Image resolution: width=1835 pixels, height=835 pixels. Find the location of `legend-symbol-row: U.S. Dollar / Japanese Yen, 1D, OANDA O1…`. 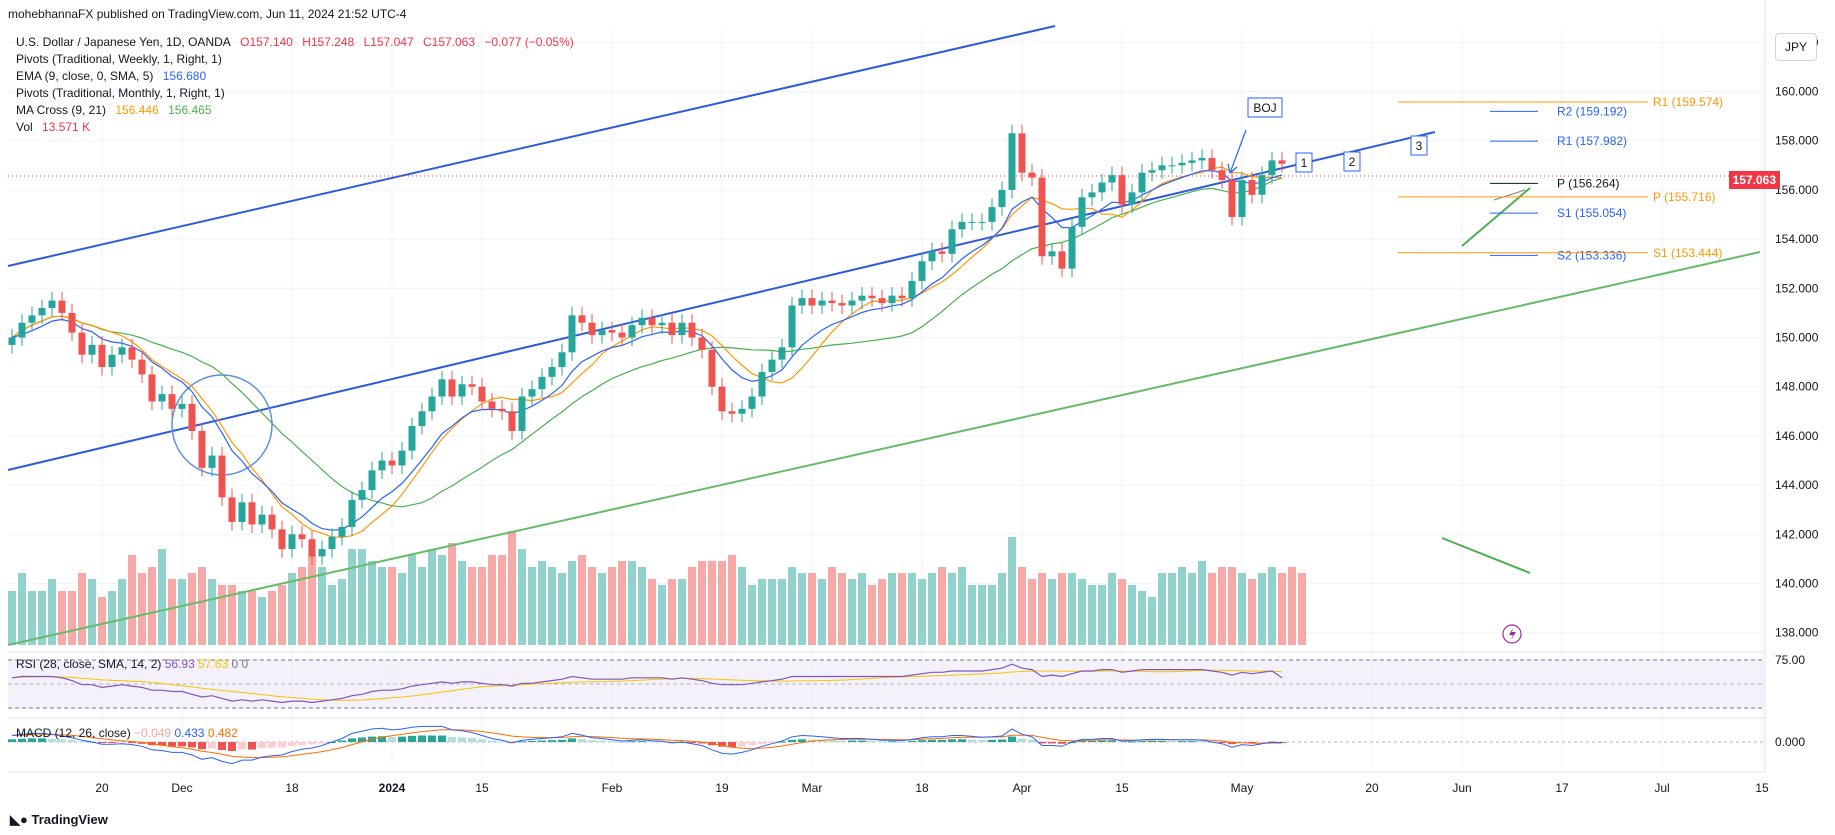

legend-symbol-row: U.S. Dollar / Japanese Yen, 1D, OANDA O1… is located at coordinates (298, 42).